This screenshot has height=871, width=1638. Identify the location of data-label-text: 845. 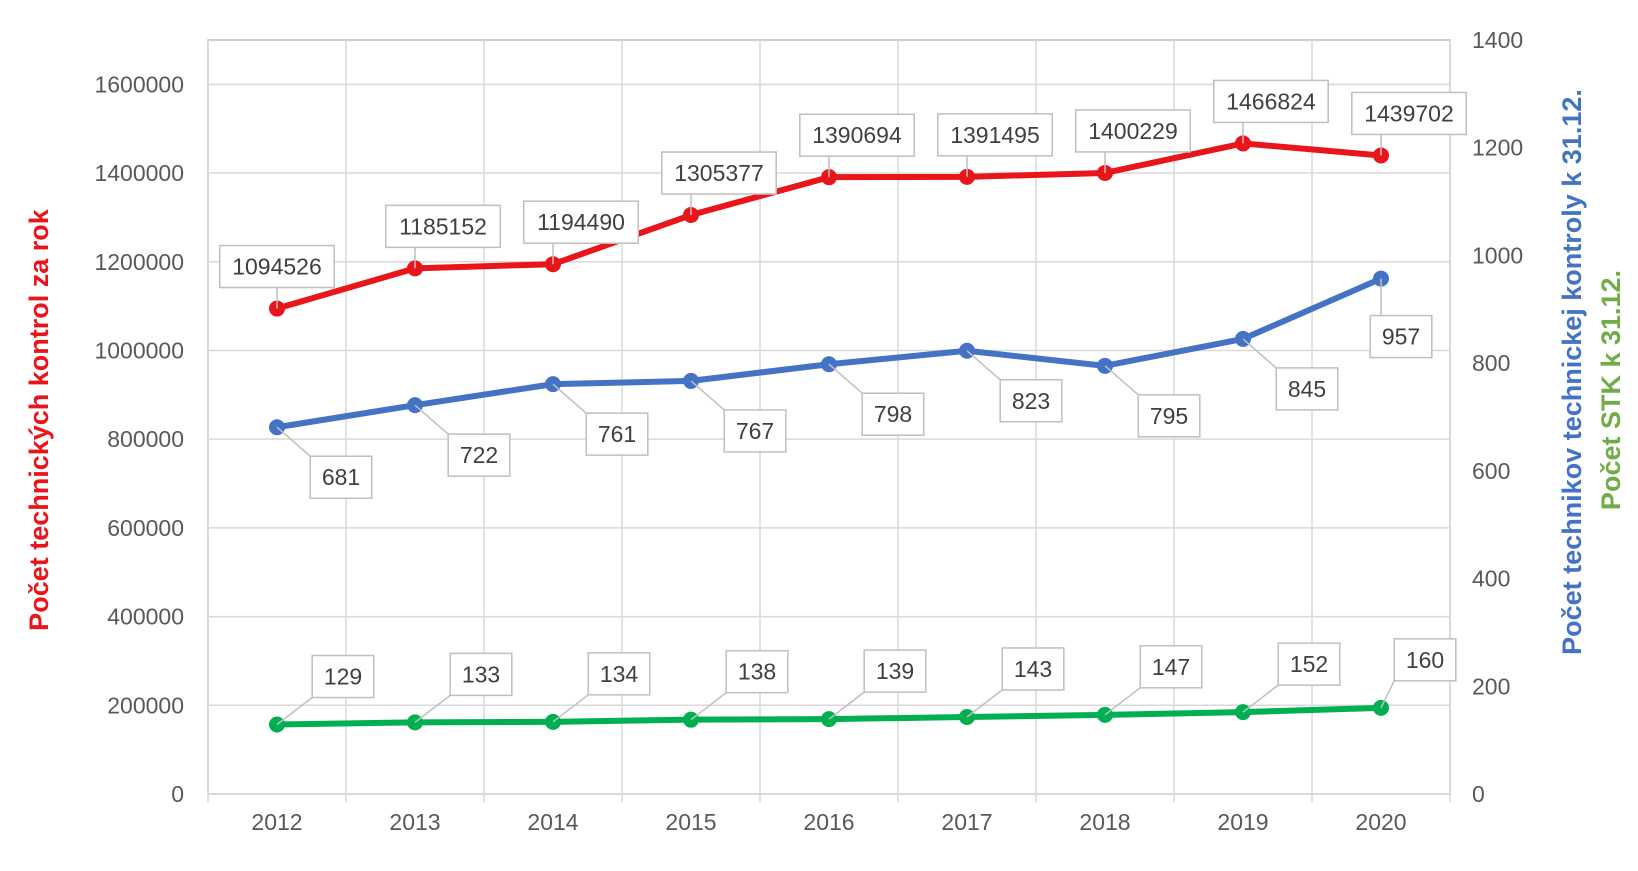
(1307, 389).